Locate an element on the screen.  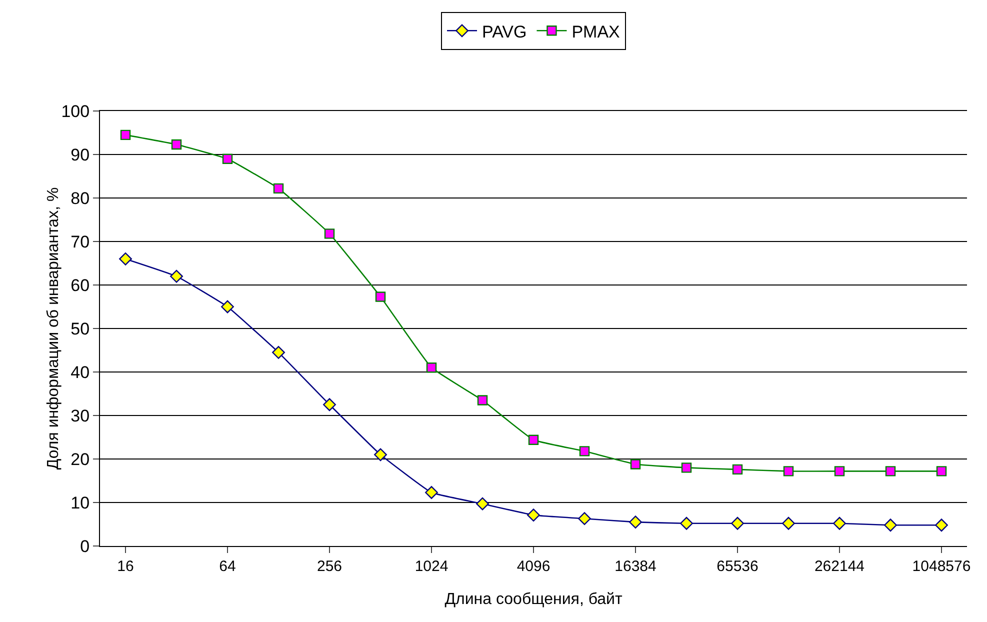
y-tick-label: 10 is located at coordinates (80, 502).